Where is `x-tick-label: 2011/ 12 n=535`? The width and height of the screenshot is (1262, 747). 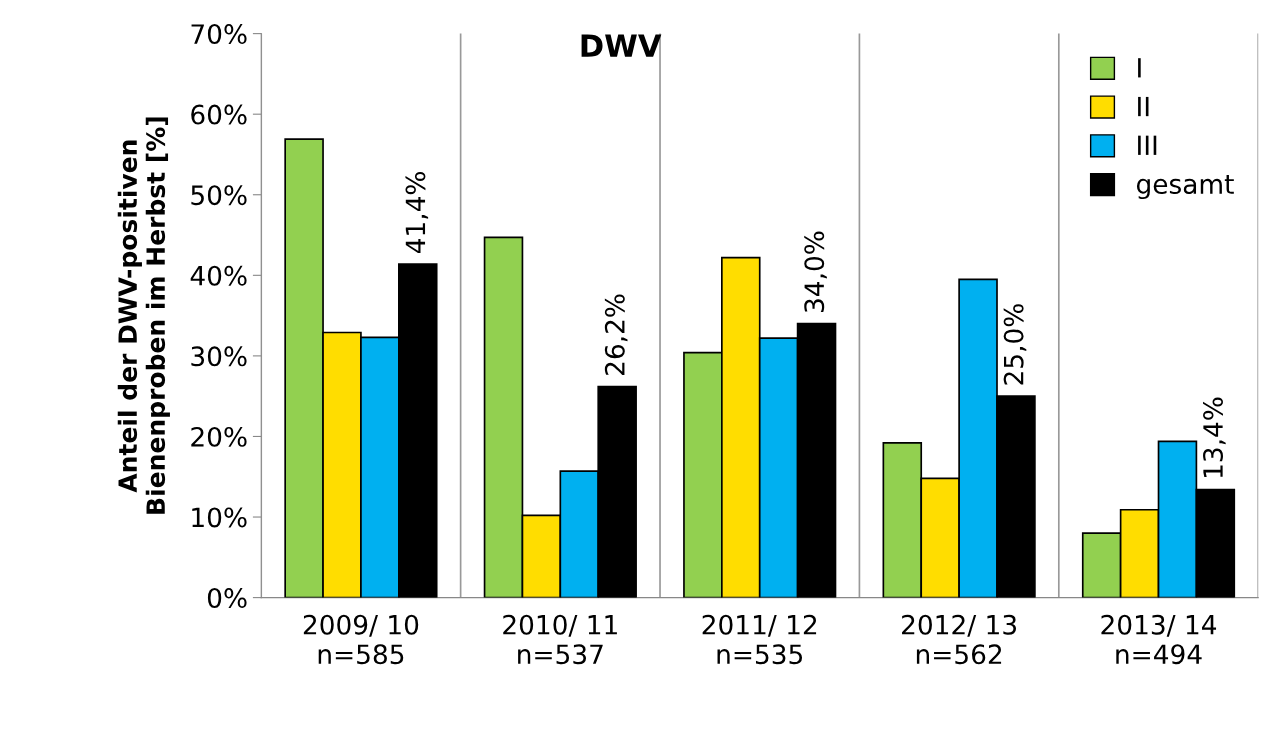
x-tick-label: 2011/ 12 n=535 is located at coordinates (759, 639).